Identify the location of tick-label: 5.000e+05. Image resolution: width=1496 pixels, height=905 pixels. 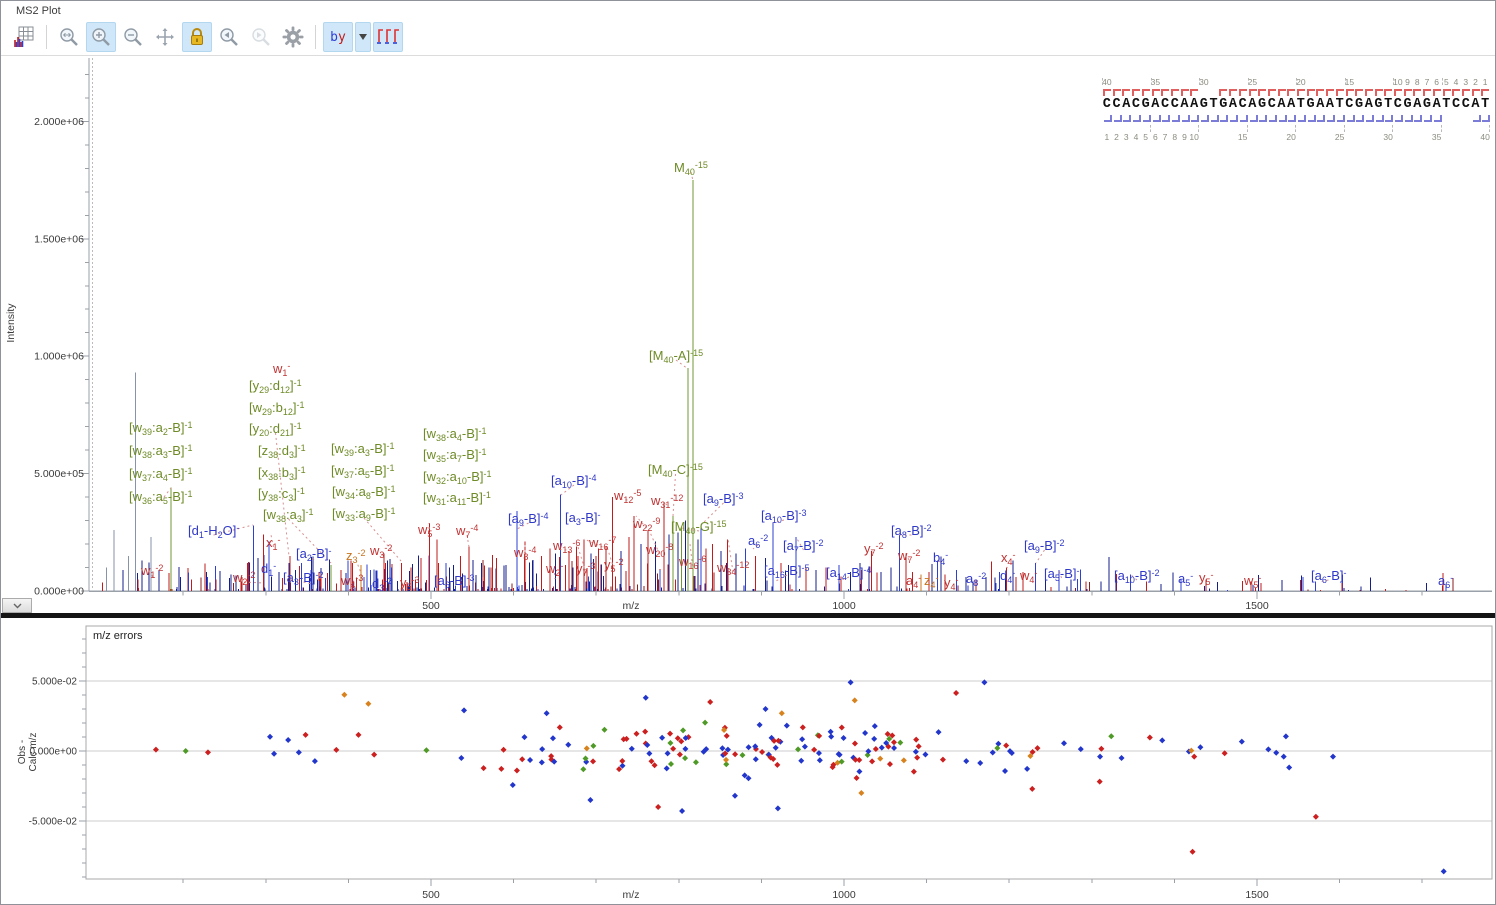
(59, 474).